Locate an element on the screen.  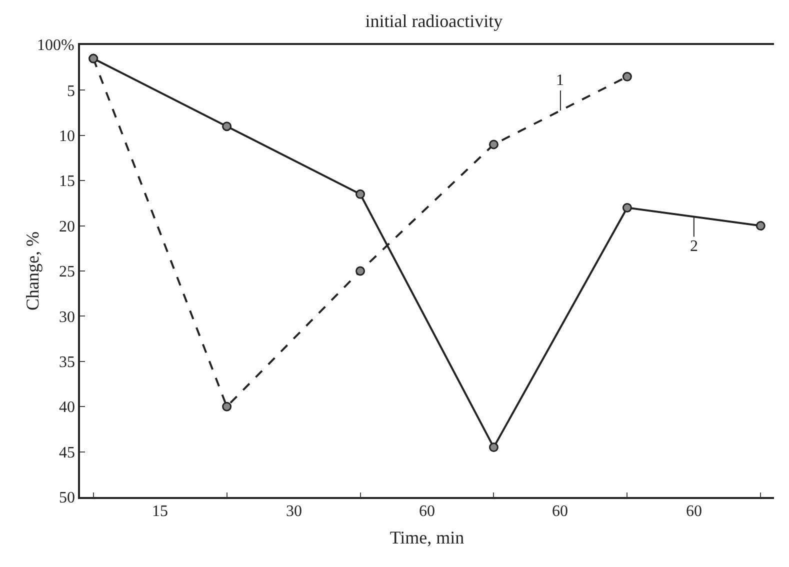
y-tick-label: 50 is located at coordinates (67, 498).